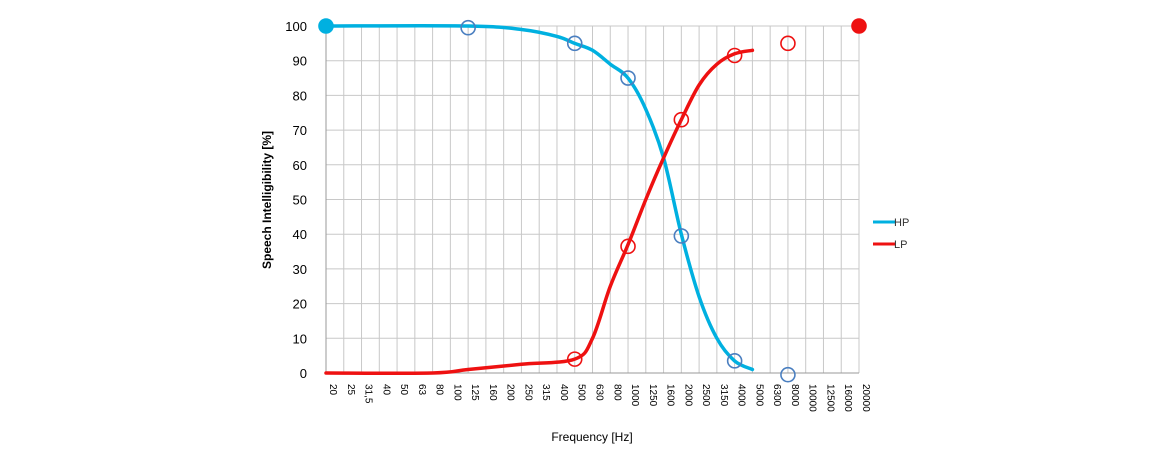 Image resolution: width=1170 pixels, height=463 pixels. Describe the element at coordinates (300, 61) in the screenshot. I see `y-tick-label: 90` at that location.